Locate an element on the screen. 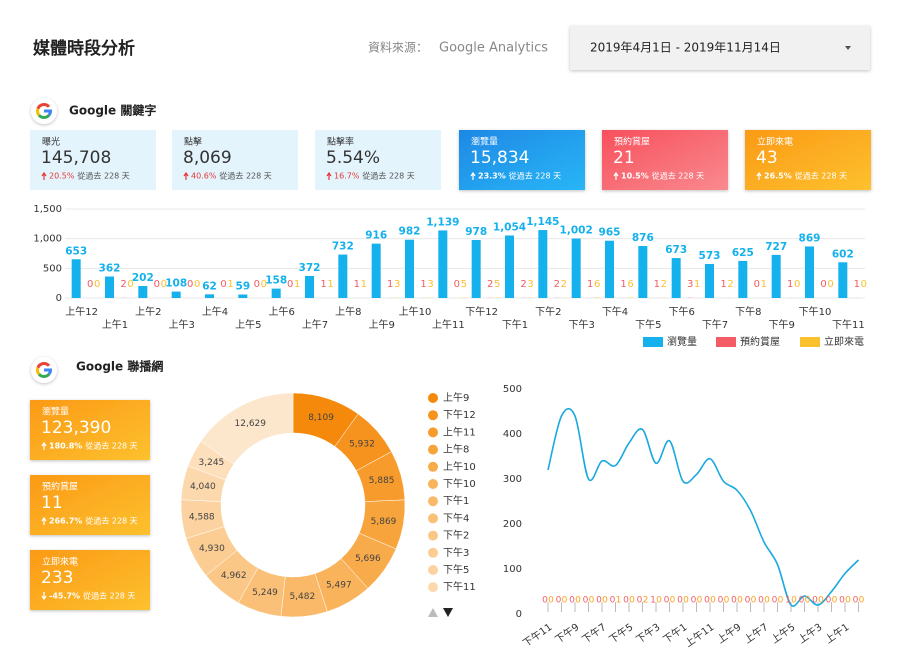 The height and width of the screenshot is (650, 900). date-picker-box is located at coordinates (720, 48).